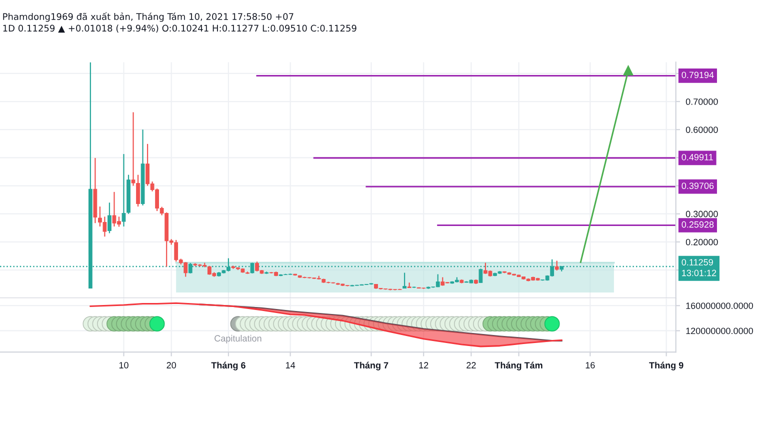 The height and width of the screenshot is (432, 768). What do you see at coordinates (123, 365) in the screenshot?
I see `x-tick-label: 10` at bounding box center [123, 365].